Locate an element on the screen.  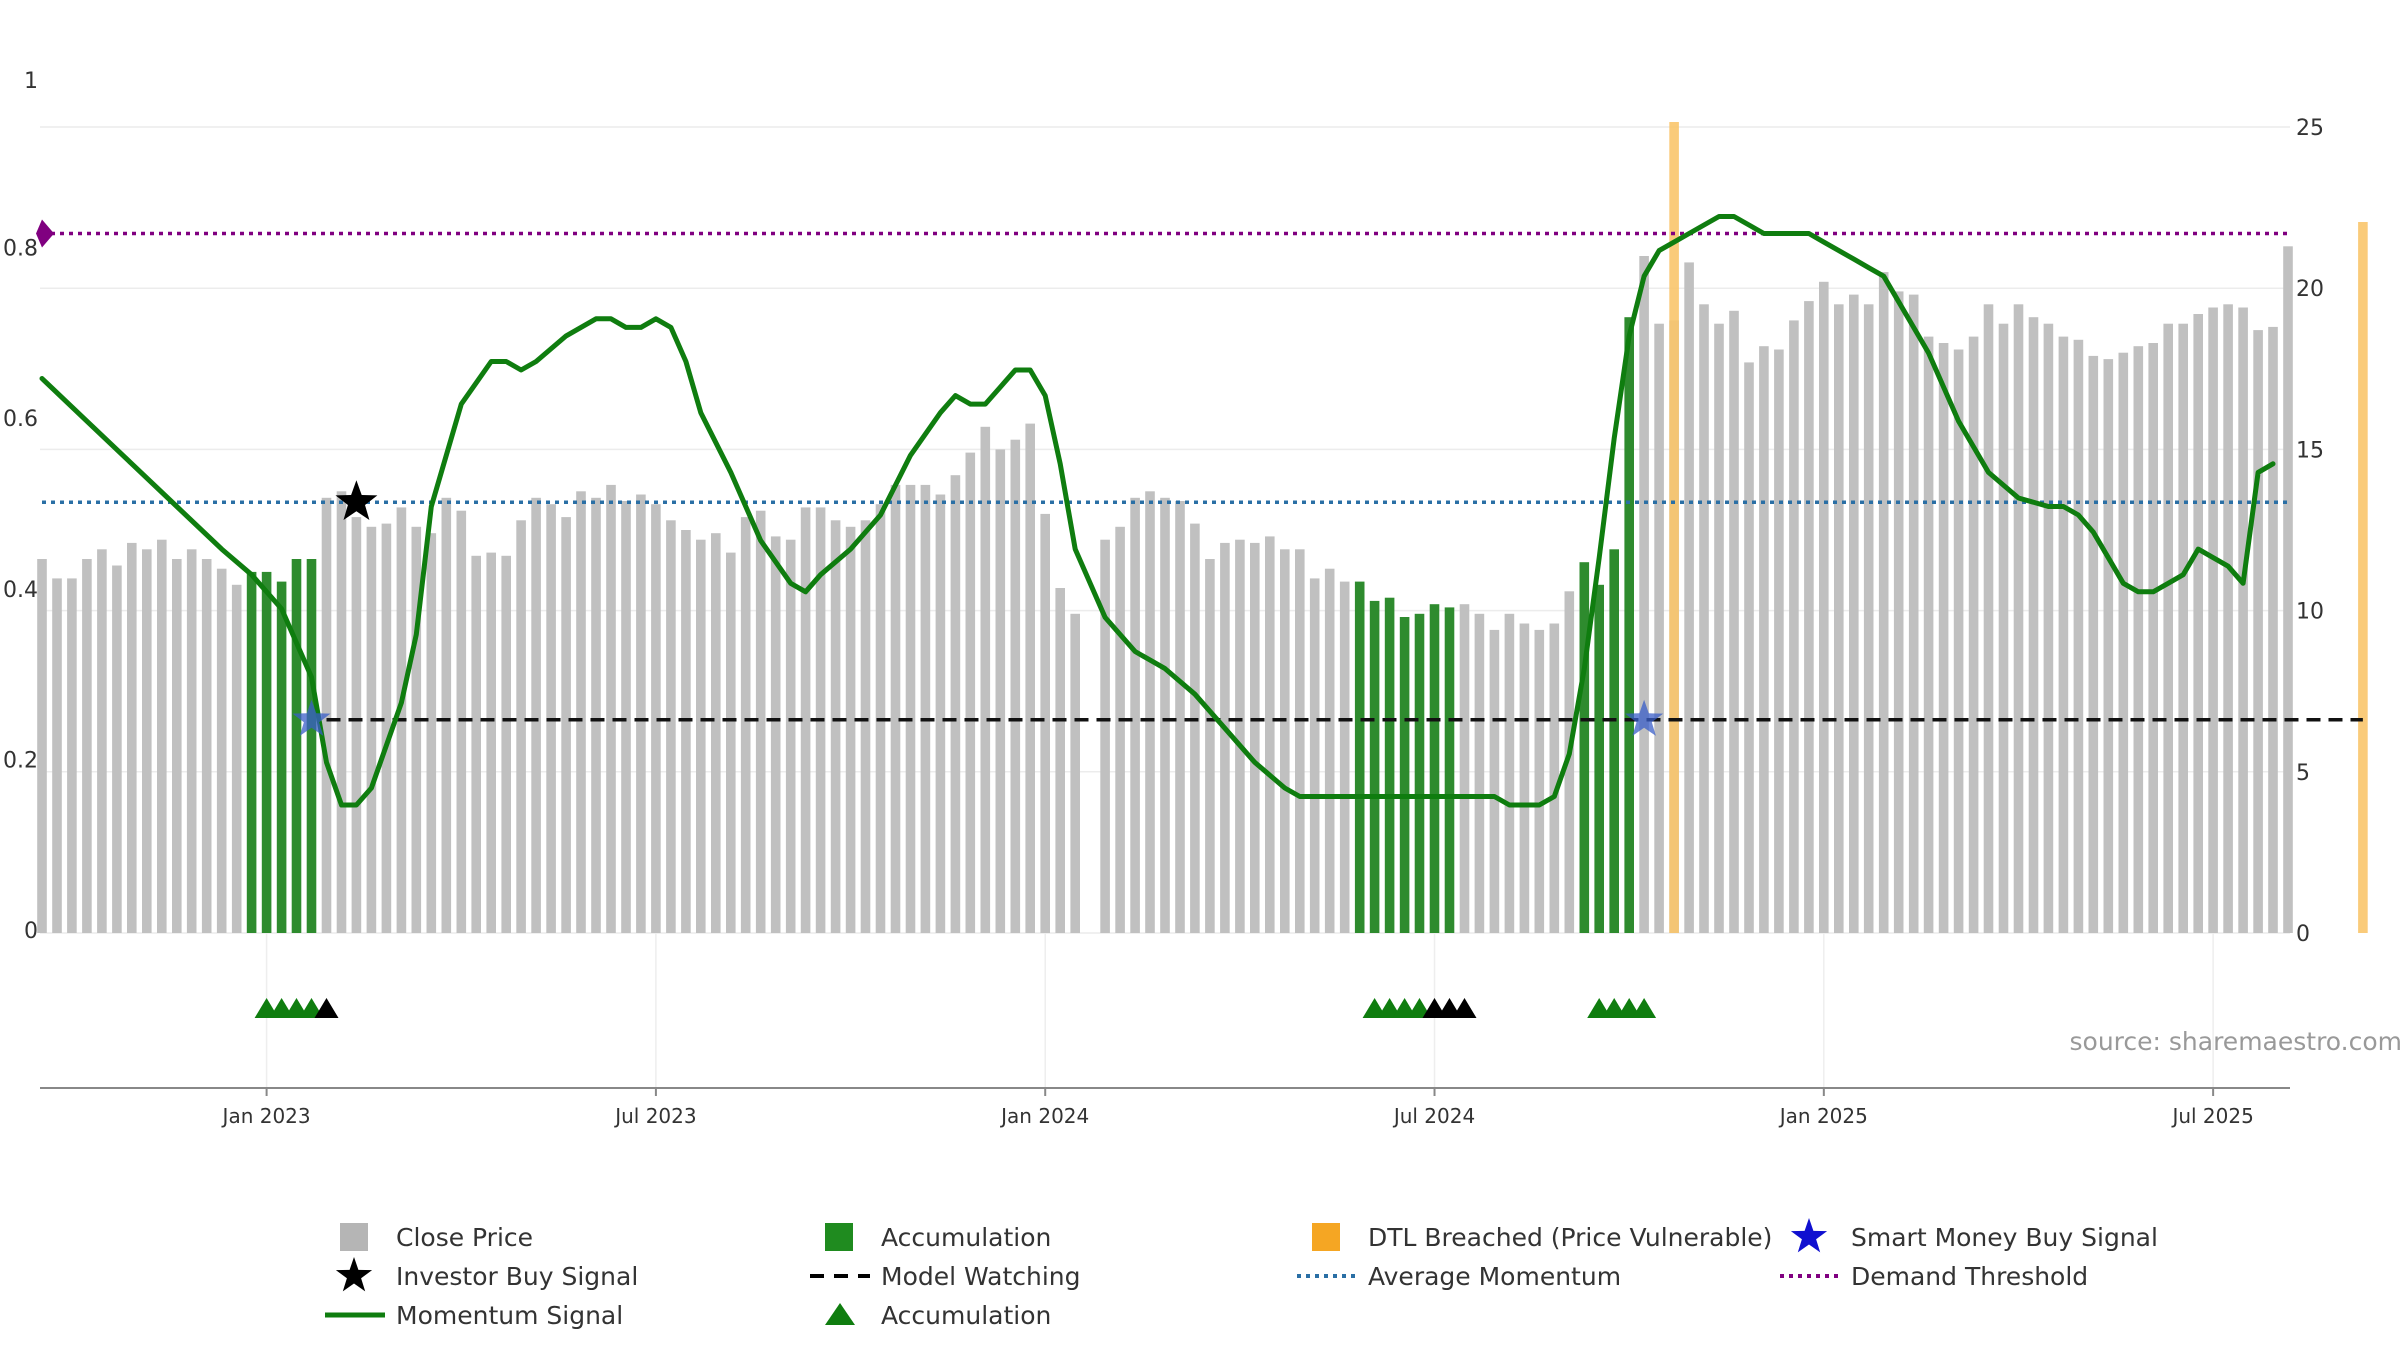
left-axis-tick-label: 0.6 is located at coordinates (20, 419).